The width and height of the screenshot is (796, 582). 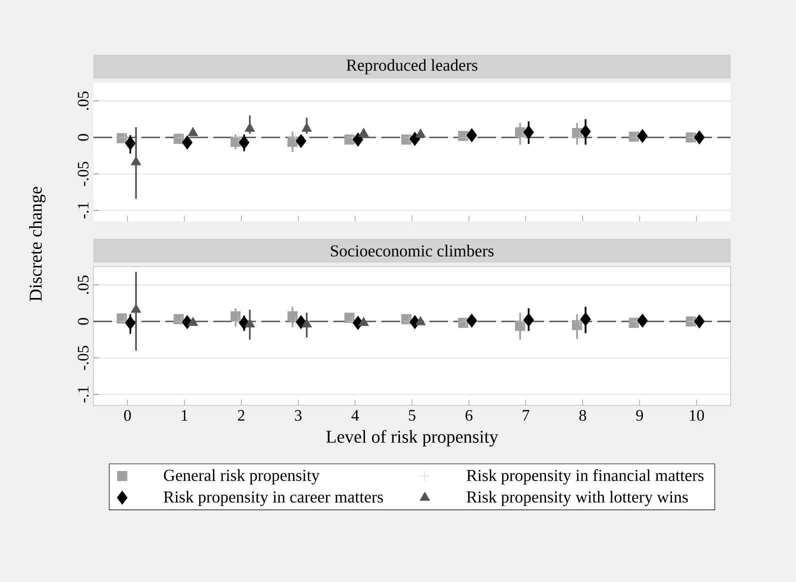 I want to click on chart-title: Reproduced leaders, so click(x=412, y=66).